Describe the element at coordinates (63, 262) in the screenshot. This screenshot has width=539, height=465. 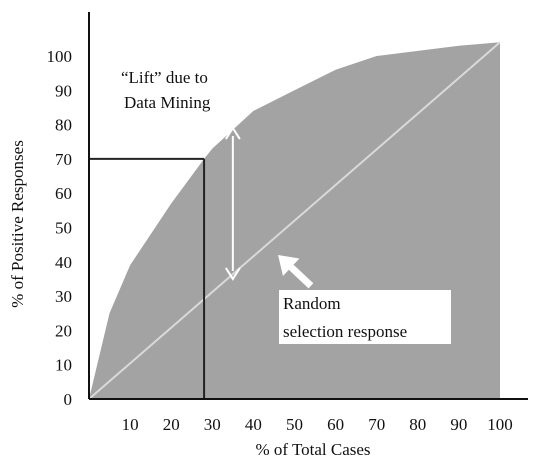
I see `y-tick-label: 40` at that location.